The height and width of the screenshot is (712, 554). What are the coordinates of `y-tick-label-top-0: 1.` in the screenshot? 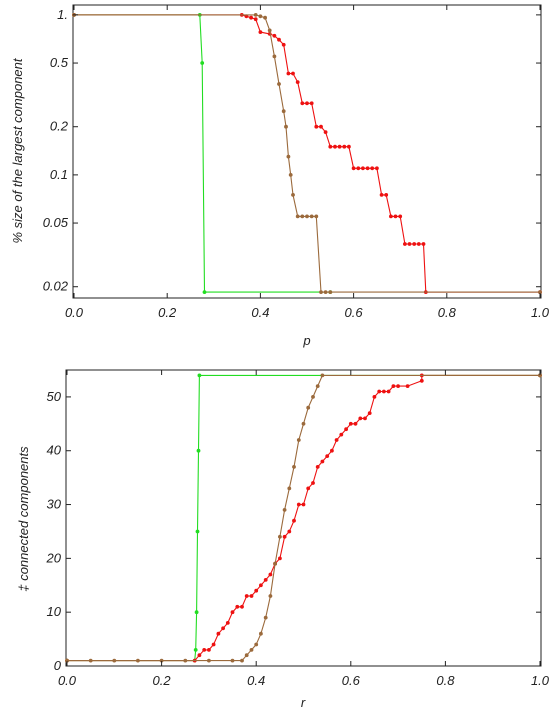 It's located at (62, 14).